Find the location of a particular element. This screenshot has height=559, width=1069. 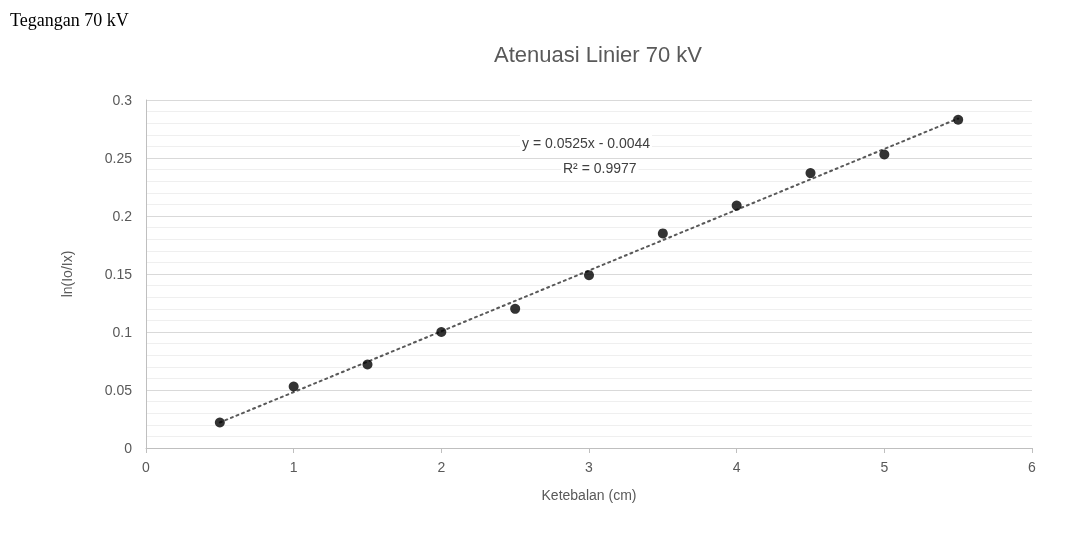

x-tick-label: 1 is located at coordinates (293, 467).